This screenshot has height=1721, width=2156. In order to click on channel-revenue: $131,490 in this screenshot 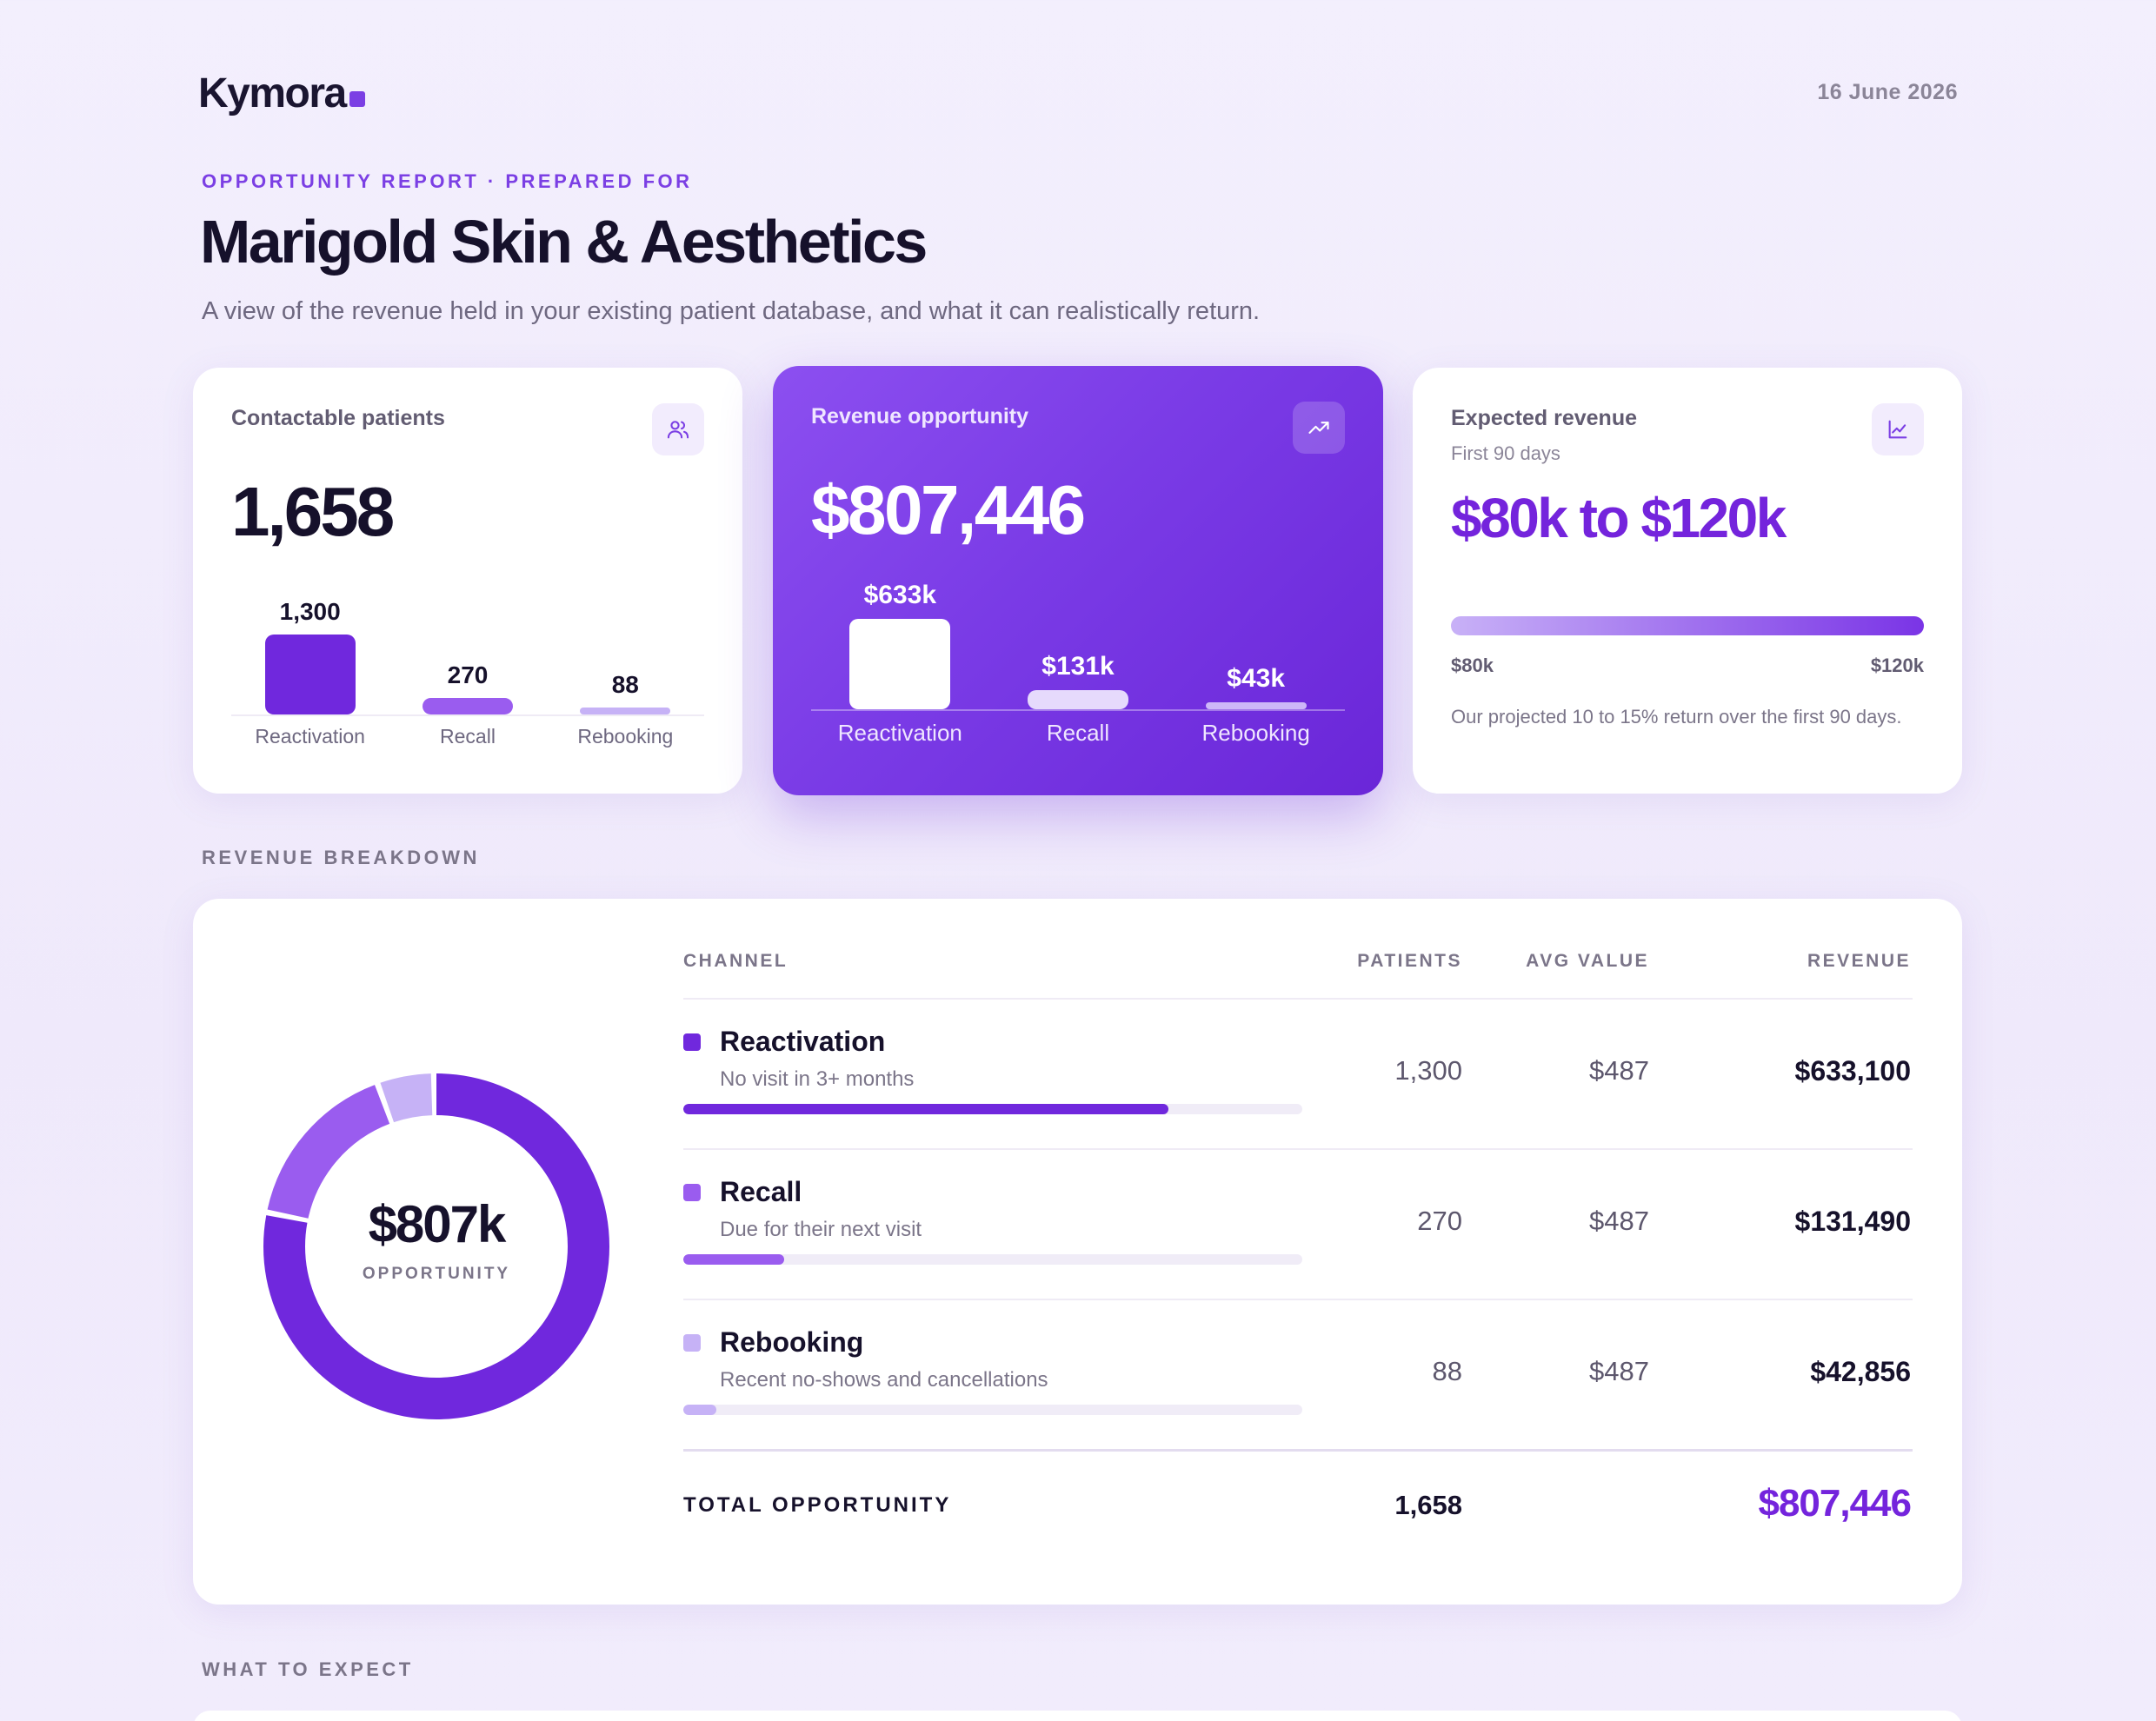, I will do `click(1853, 1221)`.